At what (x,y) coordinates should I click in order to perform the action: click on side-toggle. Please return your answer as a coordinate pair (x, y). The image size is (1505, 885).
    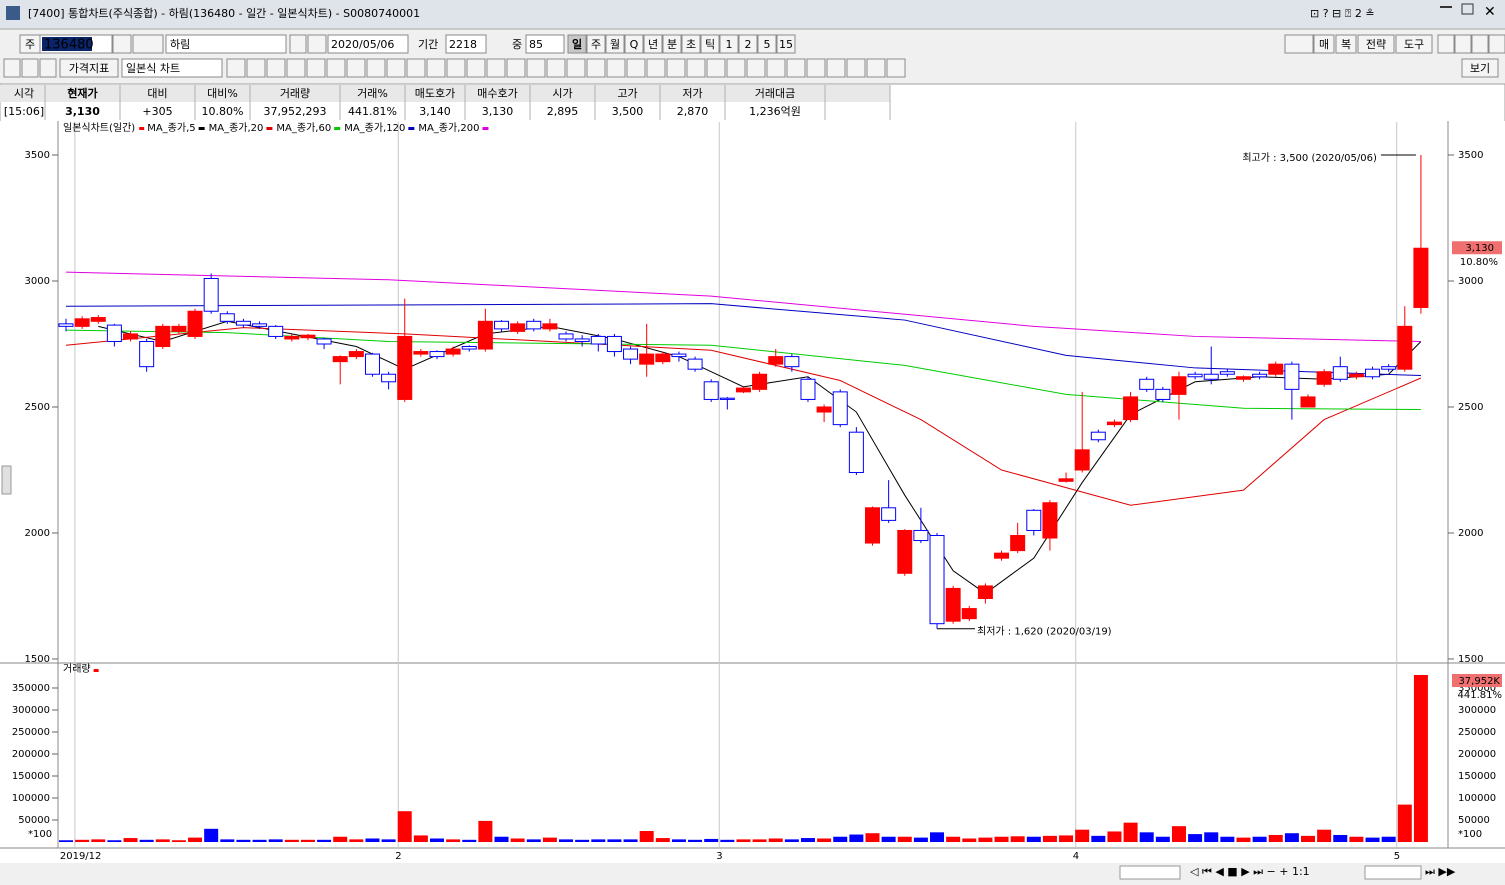
    Looking at the image, I should click on (6, 480).